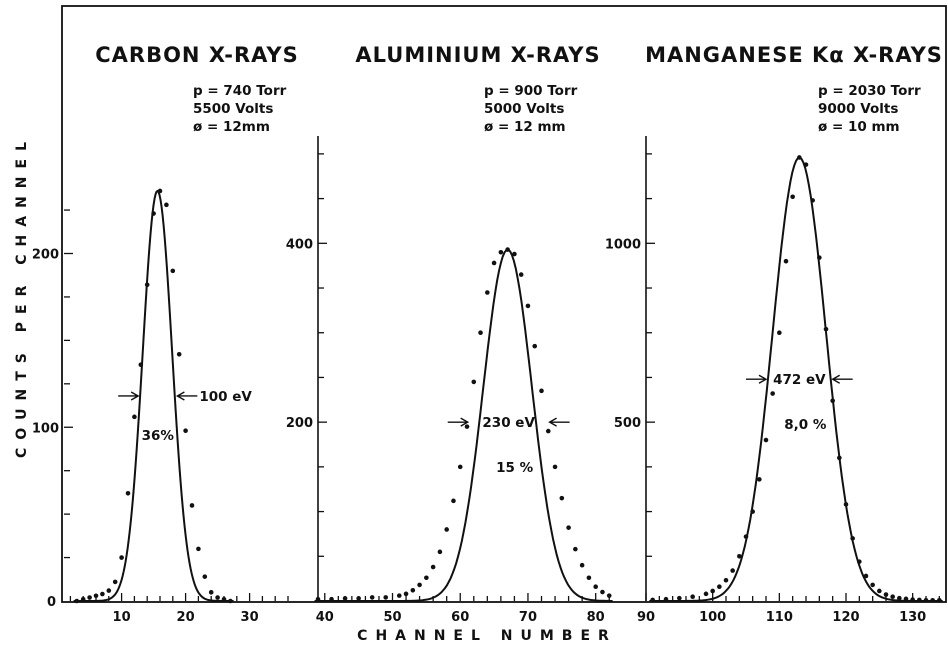 This screenshot has height=645, width=948. What do you see at coordinates (528, 617) in the screenshot?
I see `x-tick-label: 70` at bounding box center [528, 617].